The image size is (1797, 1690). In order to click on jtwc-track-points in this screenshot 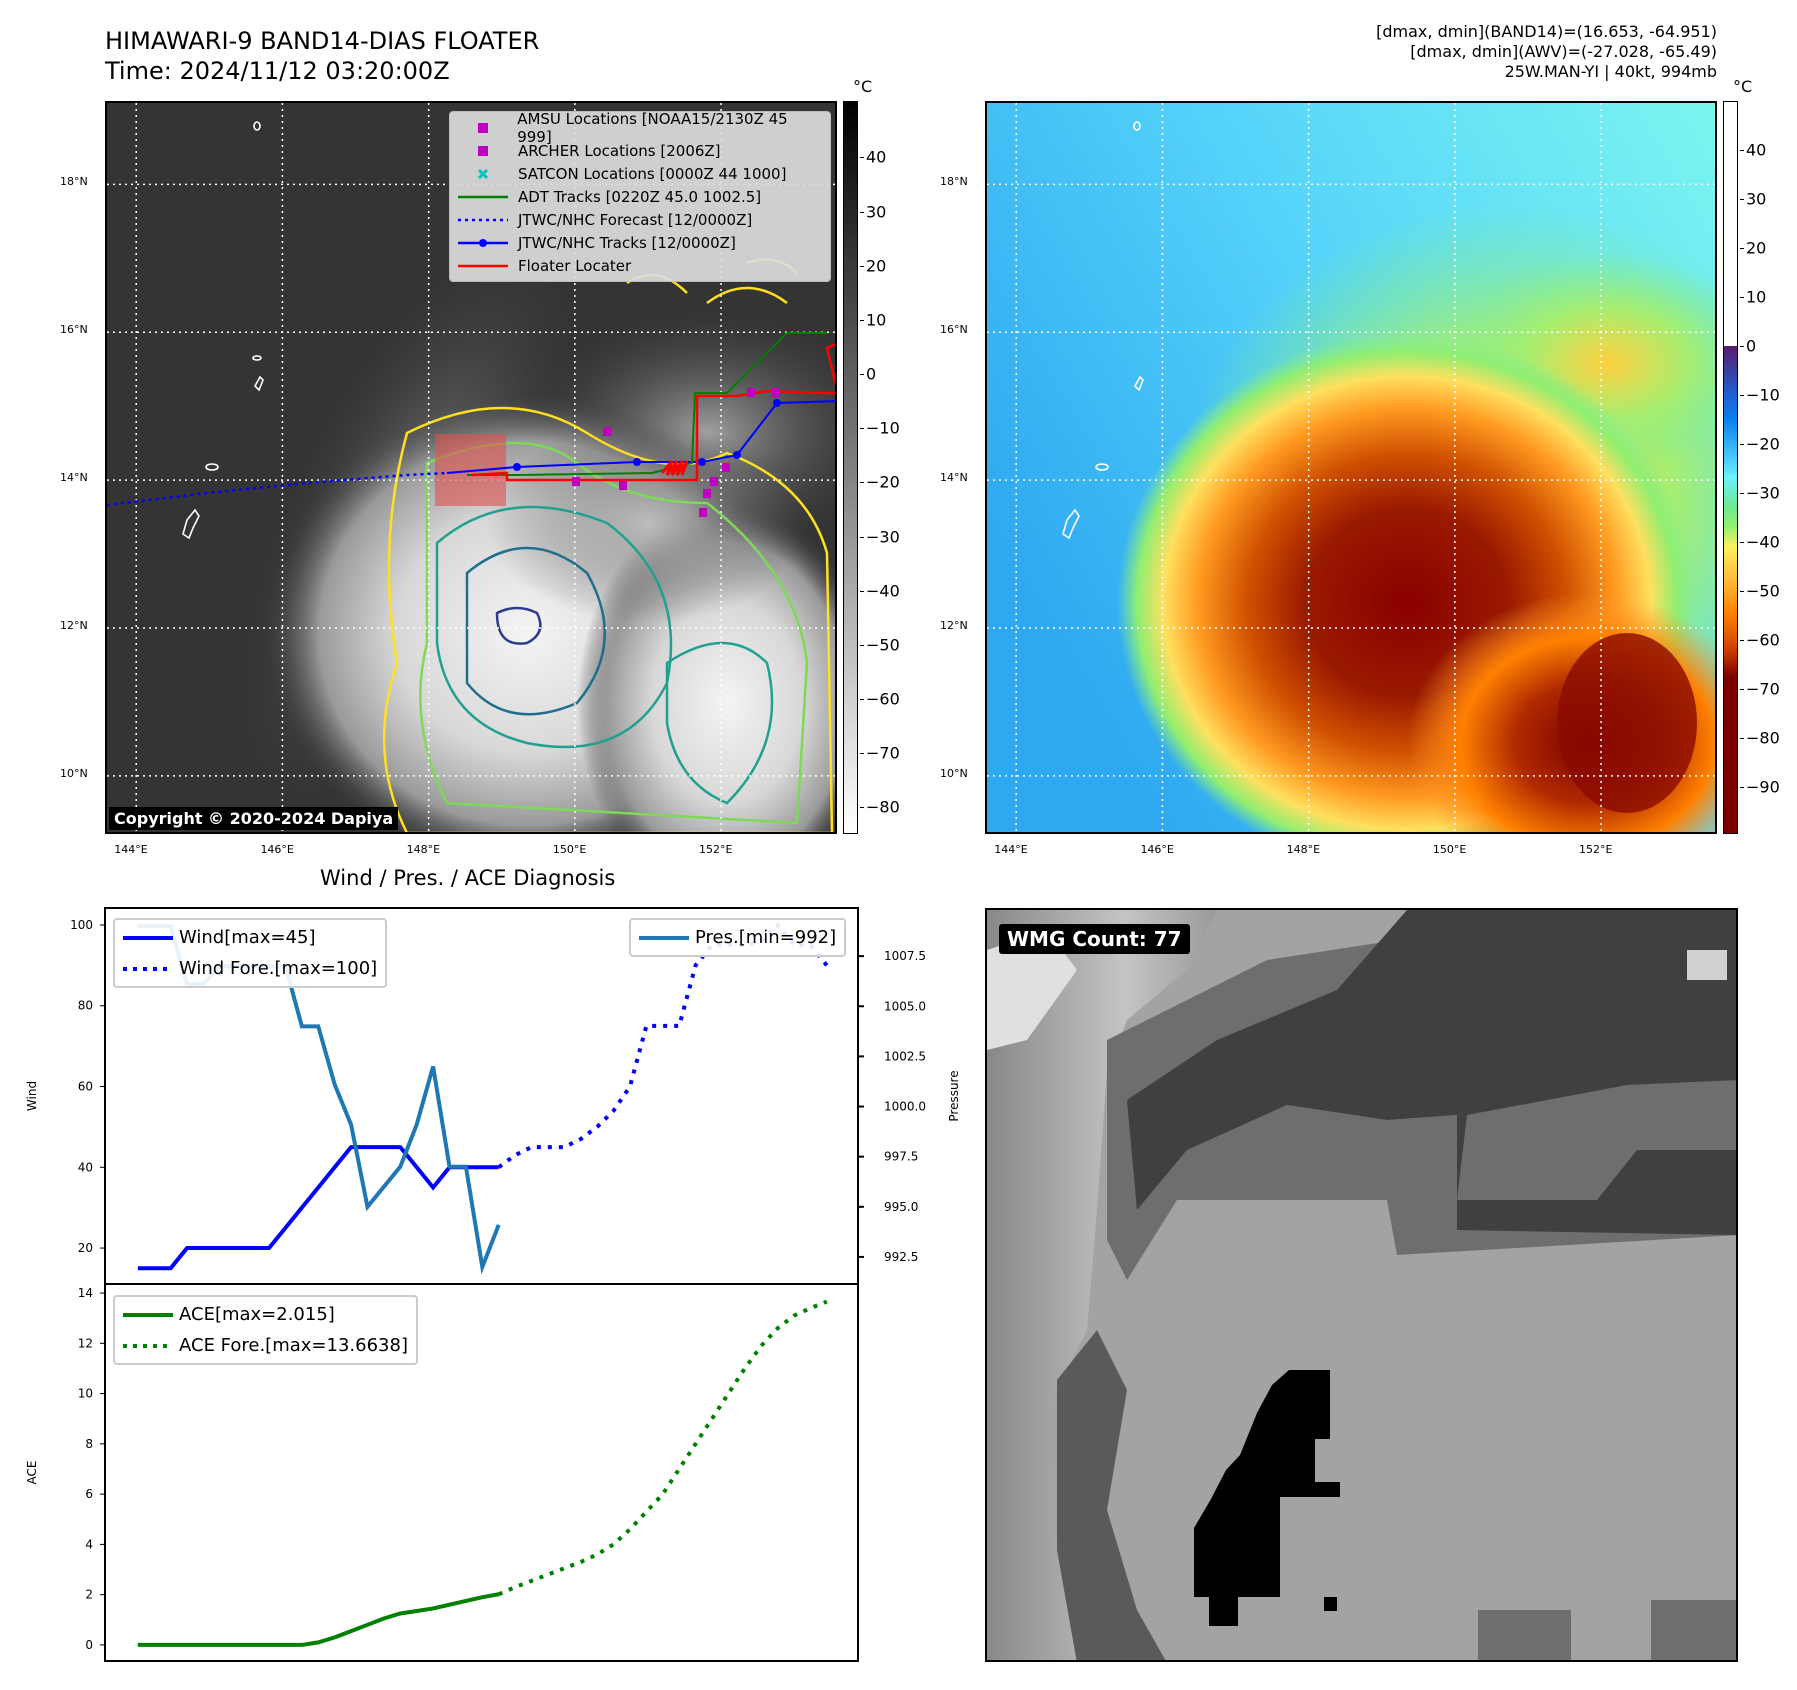, I will do `click(647, 435)`.